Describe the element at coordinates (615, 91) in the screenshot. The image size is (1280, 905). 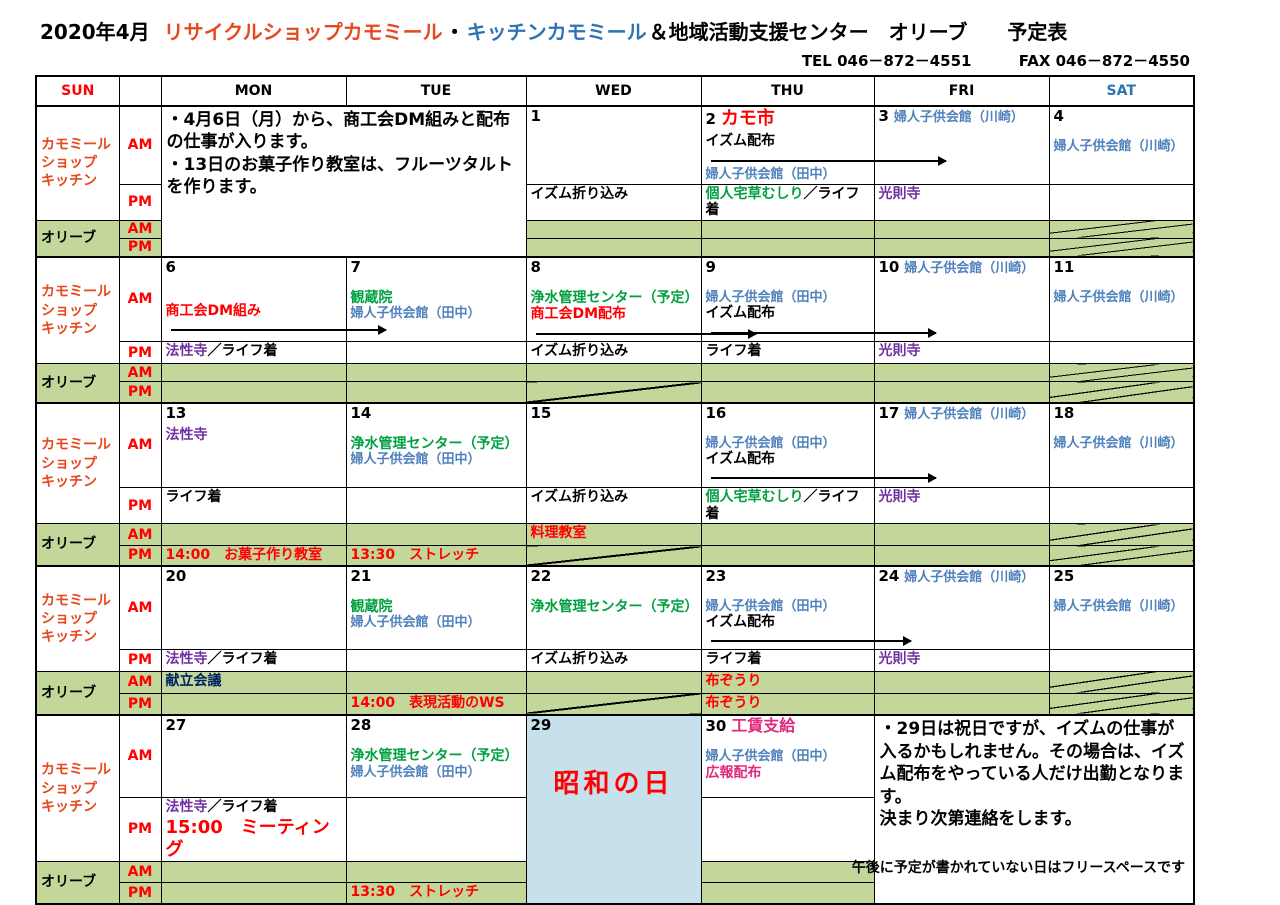
I see `weekday-header-row: SUN MON TUE WED THU FRI SAT` at that location.